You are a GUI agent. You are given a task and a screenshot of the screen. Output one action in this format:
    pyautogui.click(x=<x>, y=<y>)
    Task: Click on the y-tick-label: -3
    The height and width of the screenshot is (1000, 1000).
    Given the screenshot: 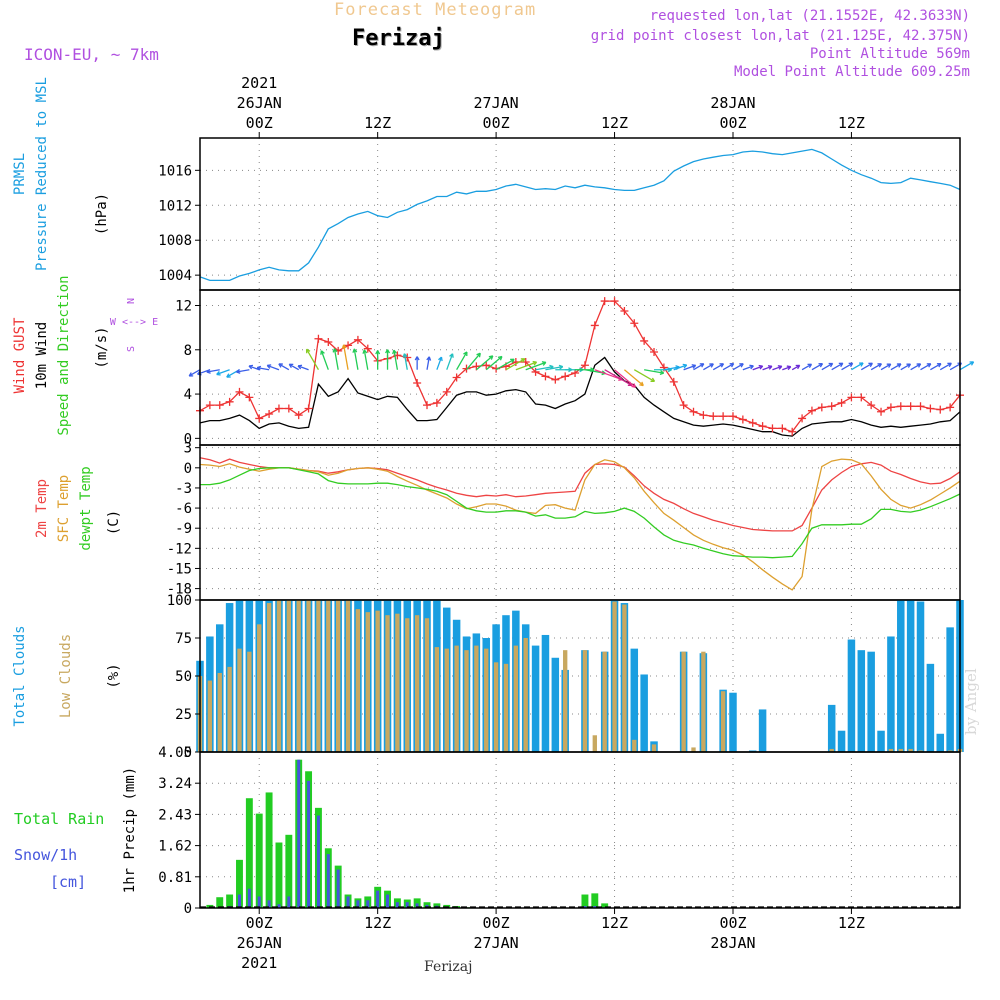 What is the action you would take?
    pyautogui.click(x=183, y=489)
    